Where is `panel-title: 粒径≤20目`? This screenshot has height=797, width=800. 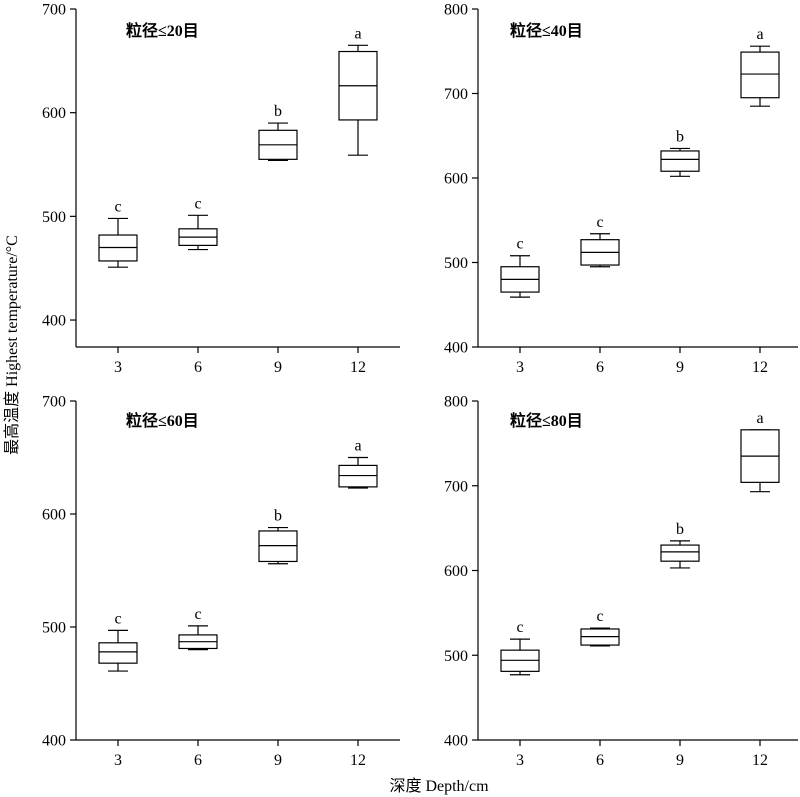 panel-title: 粒径≤20目 is located at coordinates (162, 30).